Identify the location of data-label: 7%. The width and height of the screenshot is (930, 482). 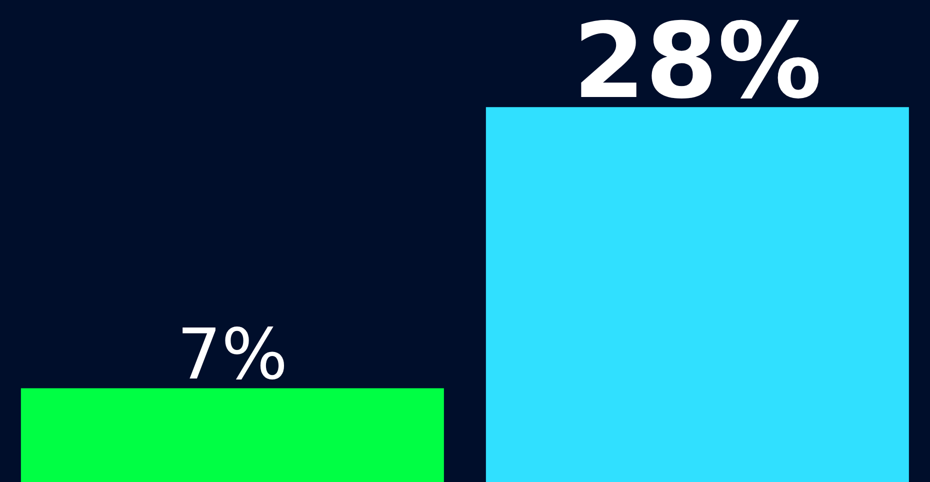
(232, 354).